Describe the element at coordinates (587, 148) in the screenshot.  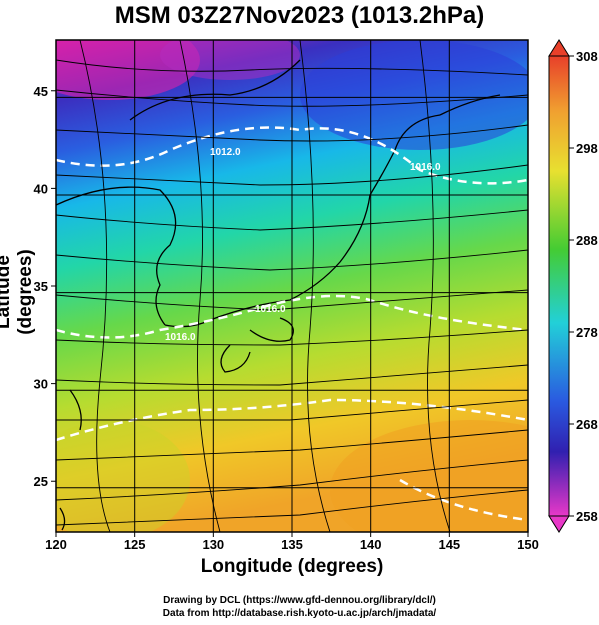
I see `colorbar-tick-label: 298` at that location.